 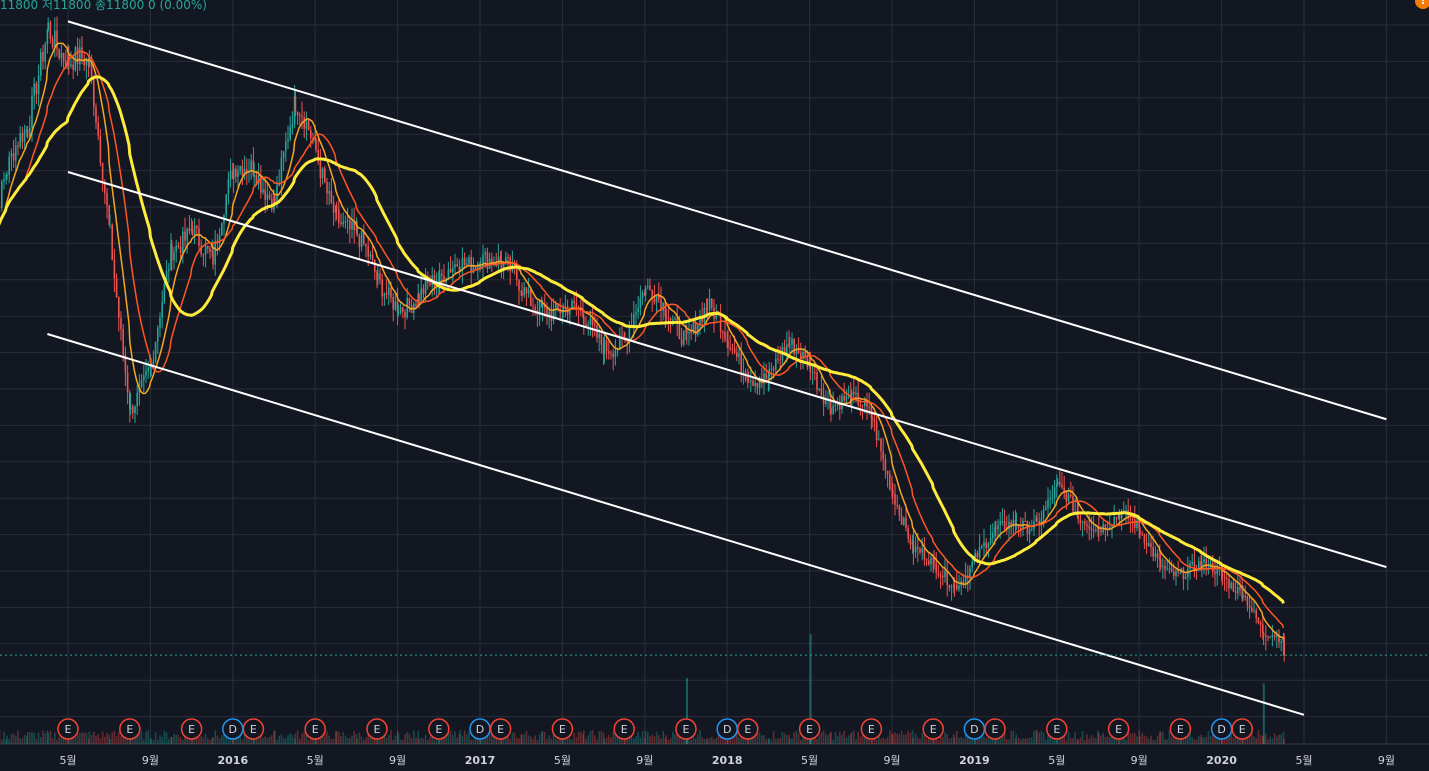 I want to click on x-tick-label: 5월, so click(x=1303, y=760).